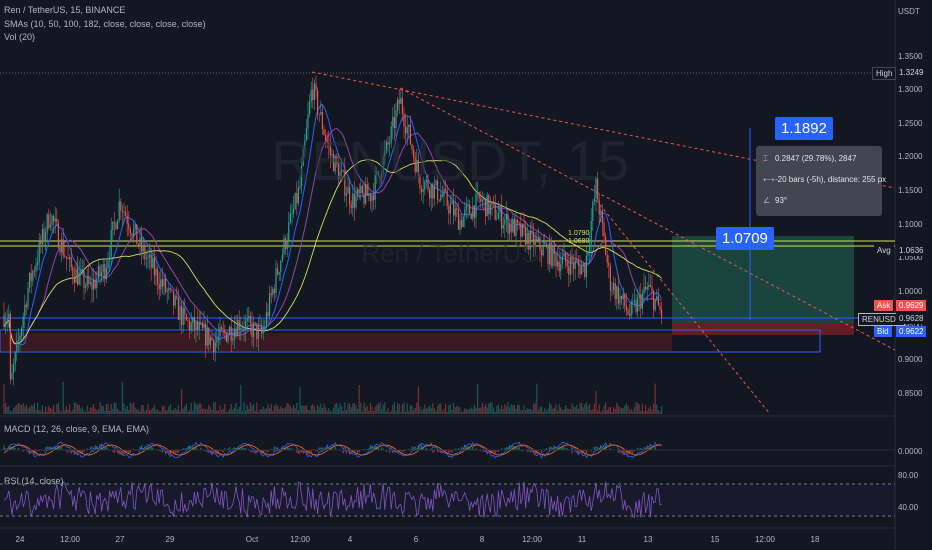 The height and width of the screenshot is (550, 932). I want to click on entry-price-label: 1.0709, so click(745, 238).